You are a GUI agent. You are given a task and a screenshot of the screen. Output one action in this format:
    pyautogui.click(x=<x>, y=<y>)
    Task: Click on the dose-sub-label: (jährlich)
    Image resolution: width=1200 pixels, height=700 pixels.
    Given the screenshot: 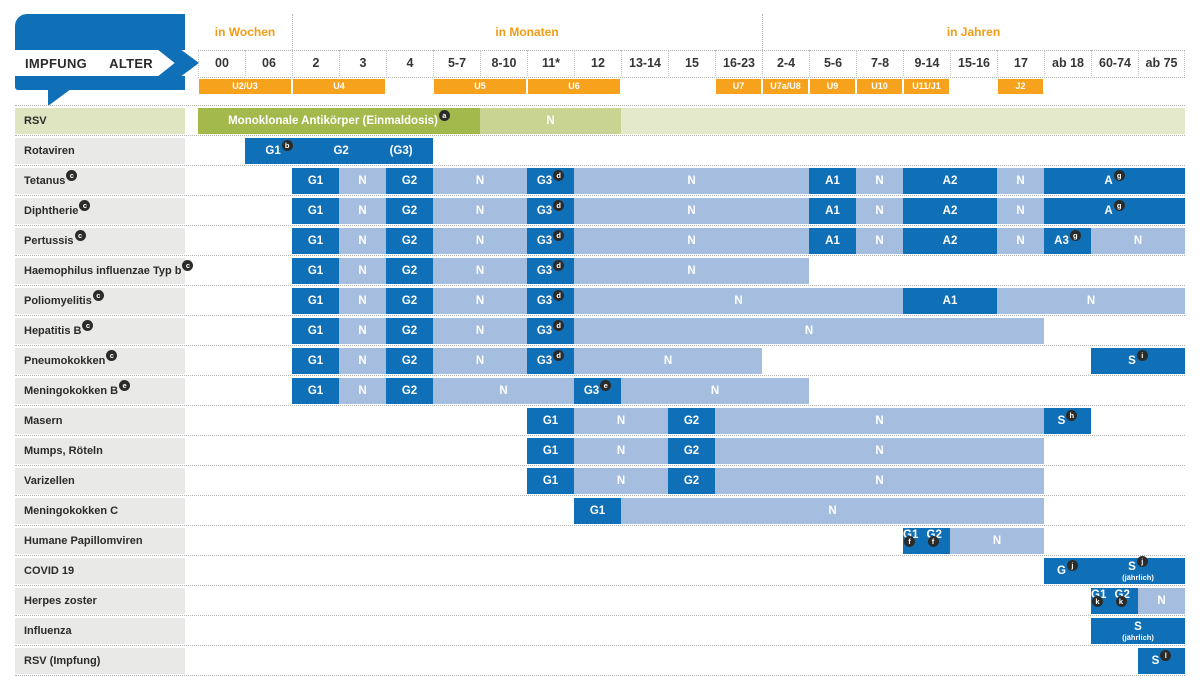 What is the action you would take?
    pyautogui.click(x=1138, y=637)
    